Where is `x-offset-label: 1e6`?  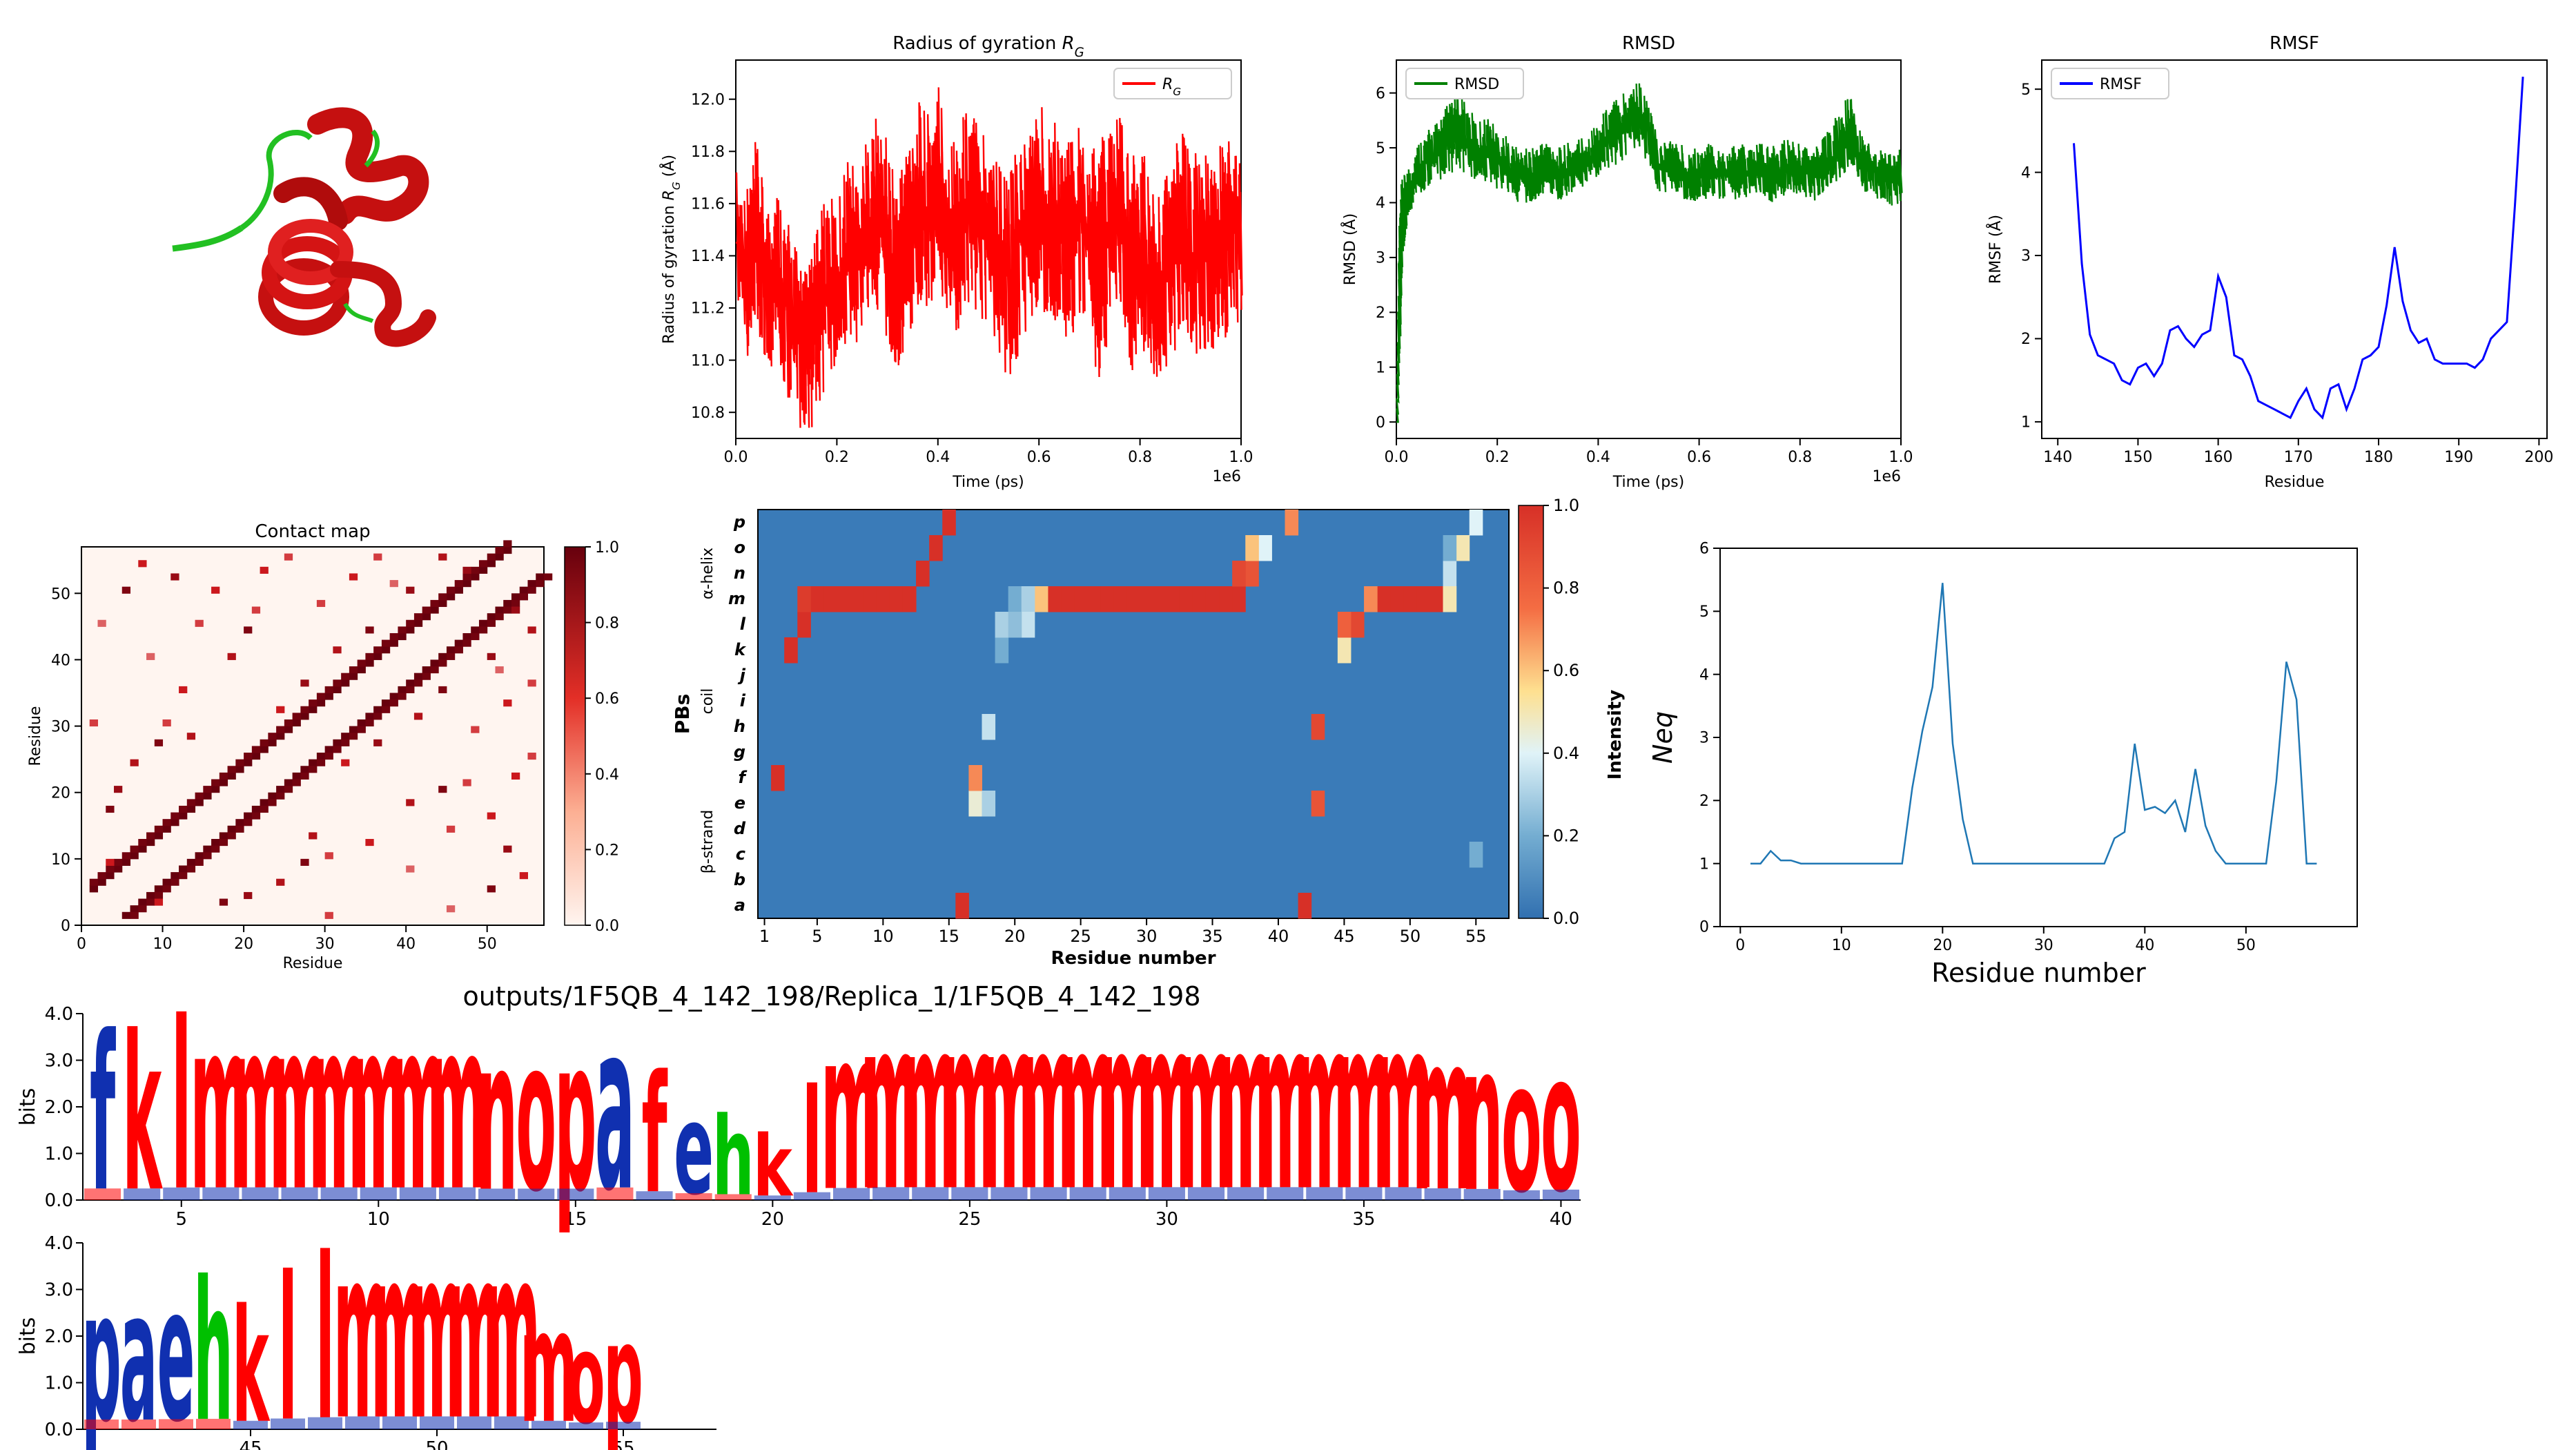
x-offset-label: 1e6 is located at coordinates (1226, 476).